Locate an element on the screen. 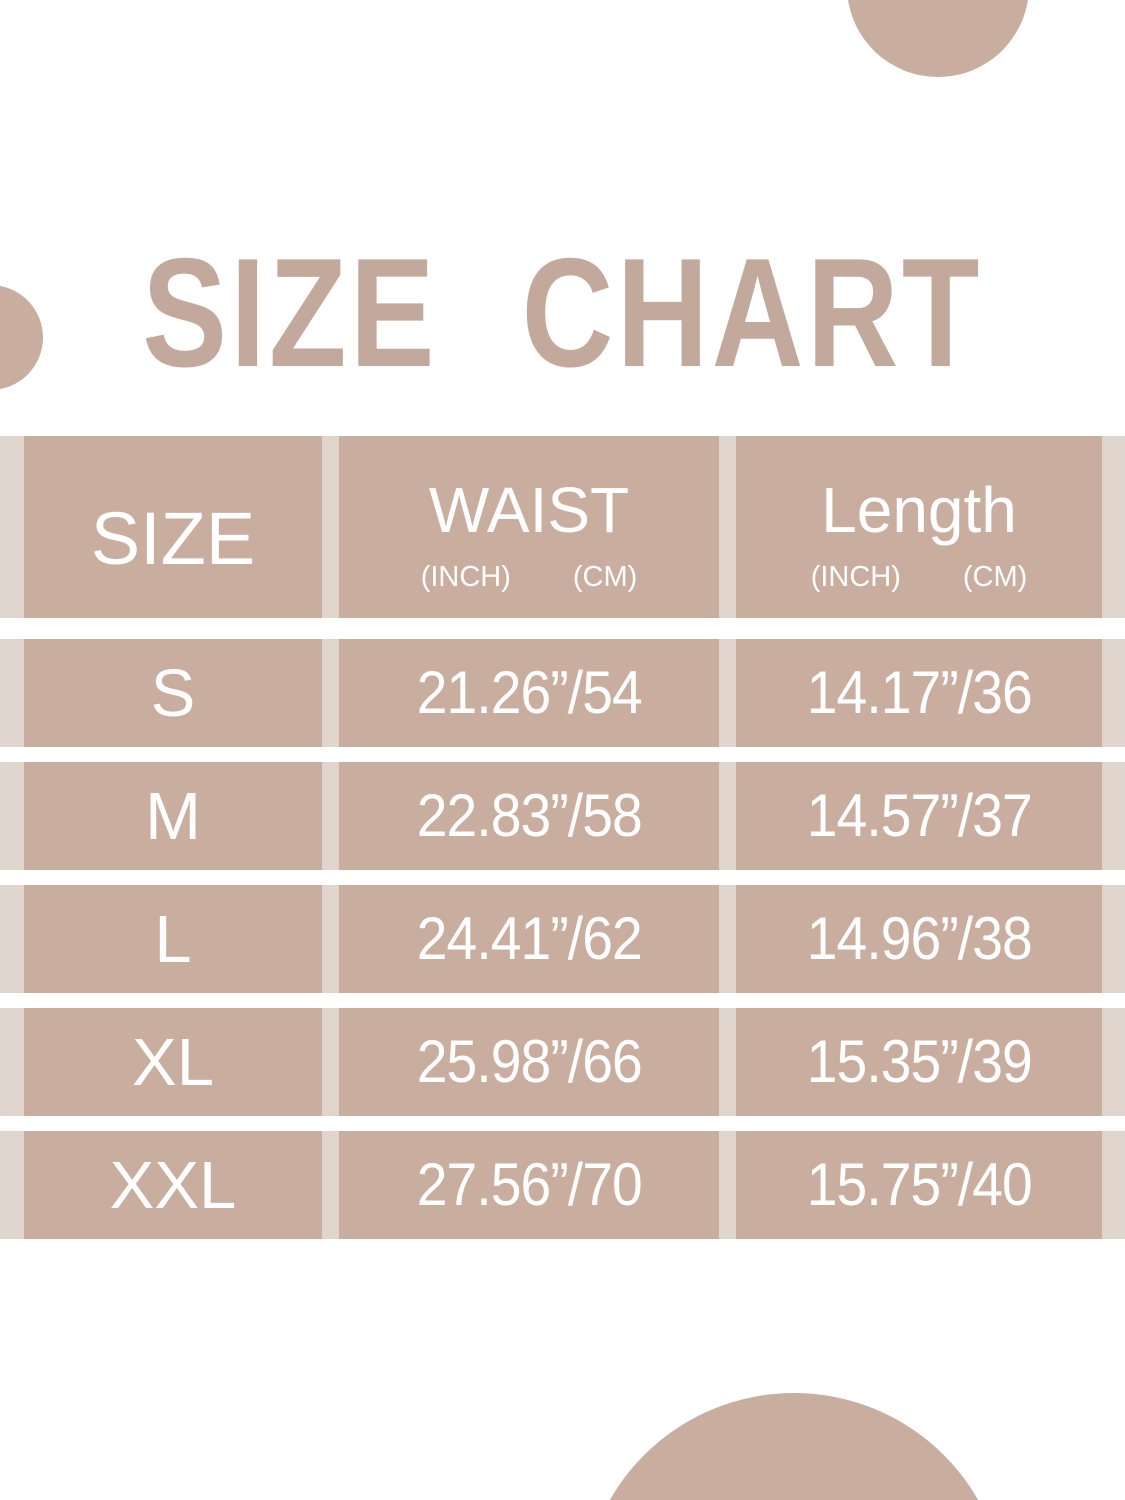 This screenshot has height=1500, width=1125. size-value: L is located at coordinates (173, 939).